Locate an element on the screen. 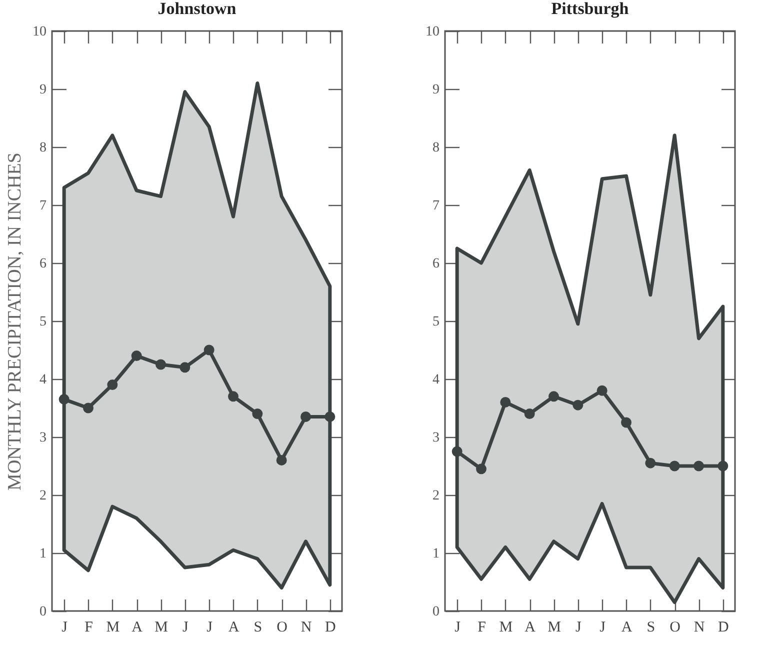 The height and width of the screenshot is (669, 770). y-axis-title: MONTHLY PRECIPITATION, IN INCHES is located at coordinates (15, 321).